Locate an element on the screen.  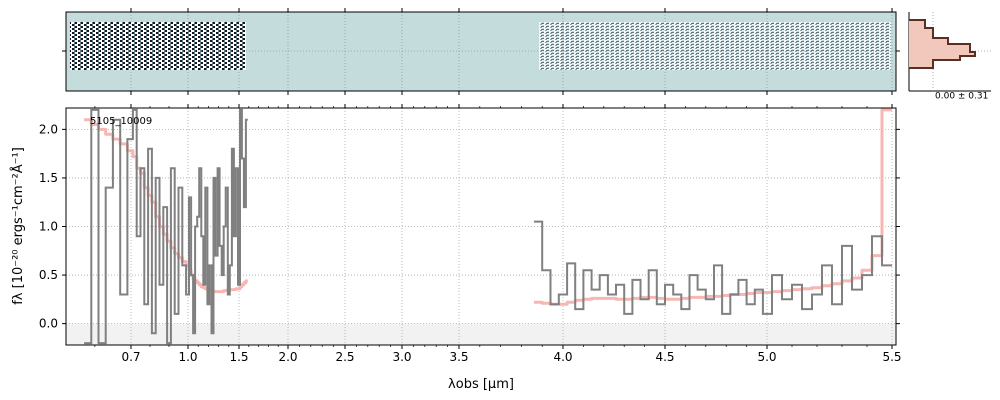
image-red-segment is located at coordinates (715, 46).